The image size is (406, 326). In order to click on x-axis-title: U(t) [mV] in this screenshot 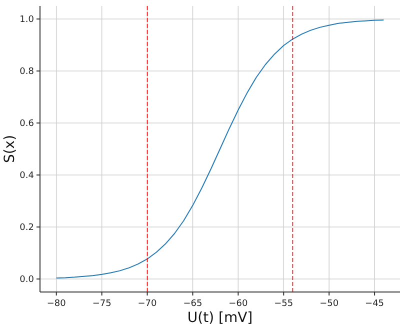, I will do `click(220, 318)`.